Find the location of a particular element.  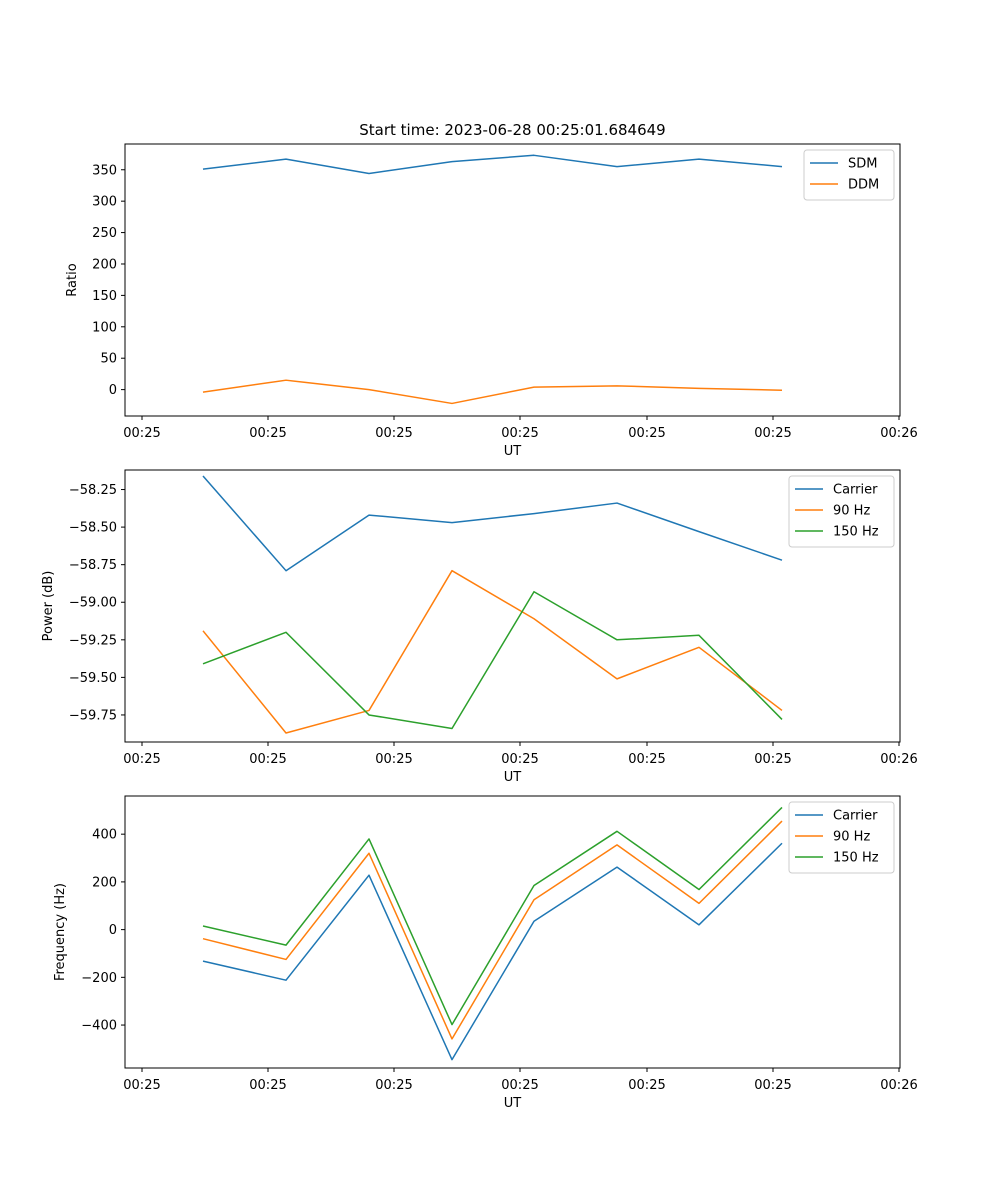

y-tick-label-ratio-7: 350 is located at coordinates (104, 170).